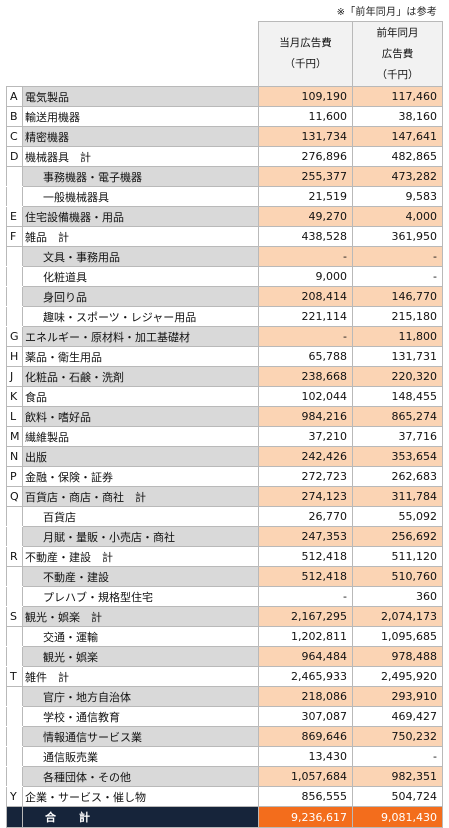  Describe the element at coordinates (140, 356) in the screenshot. I see `row-name: 薬品・衛生用品` at that location.